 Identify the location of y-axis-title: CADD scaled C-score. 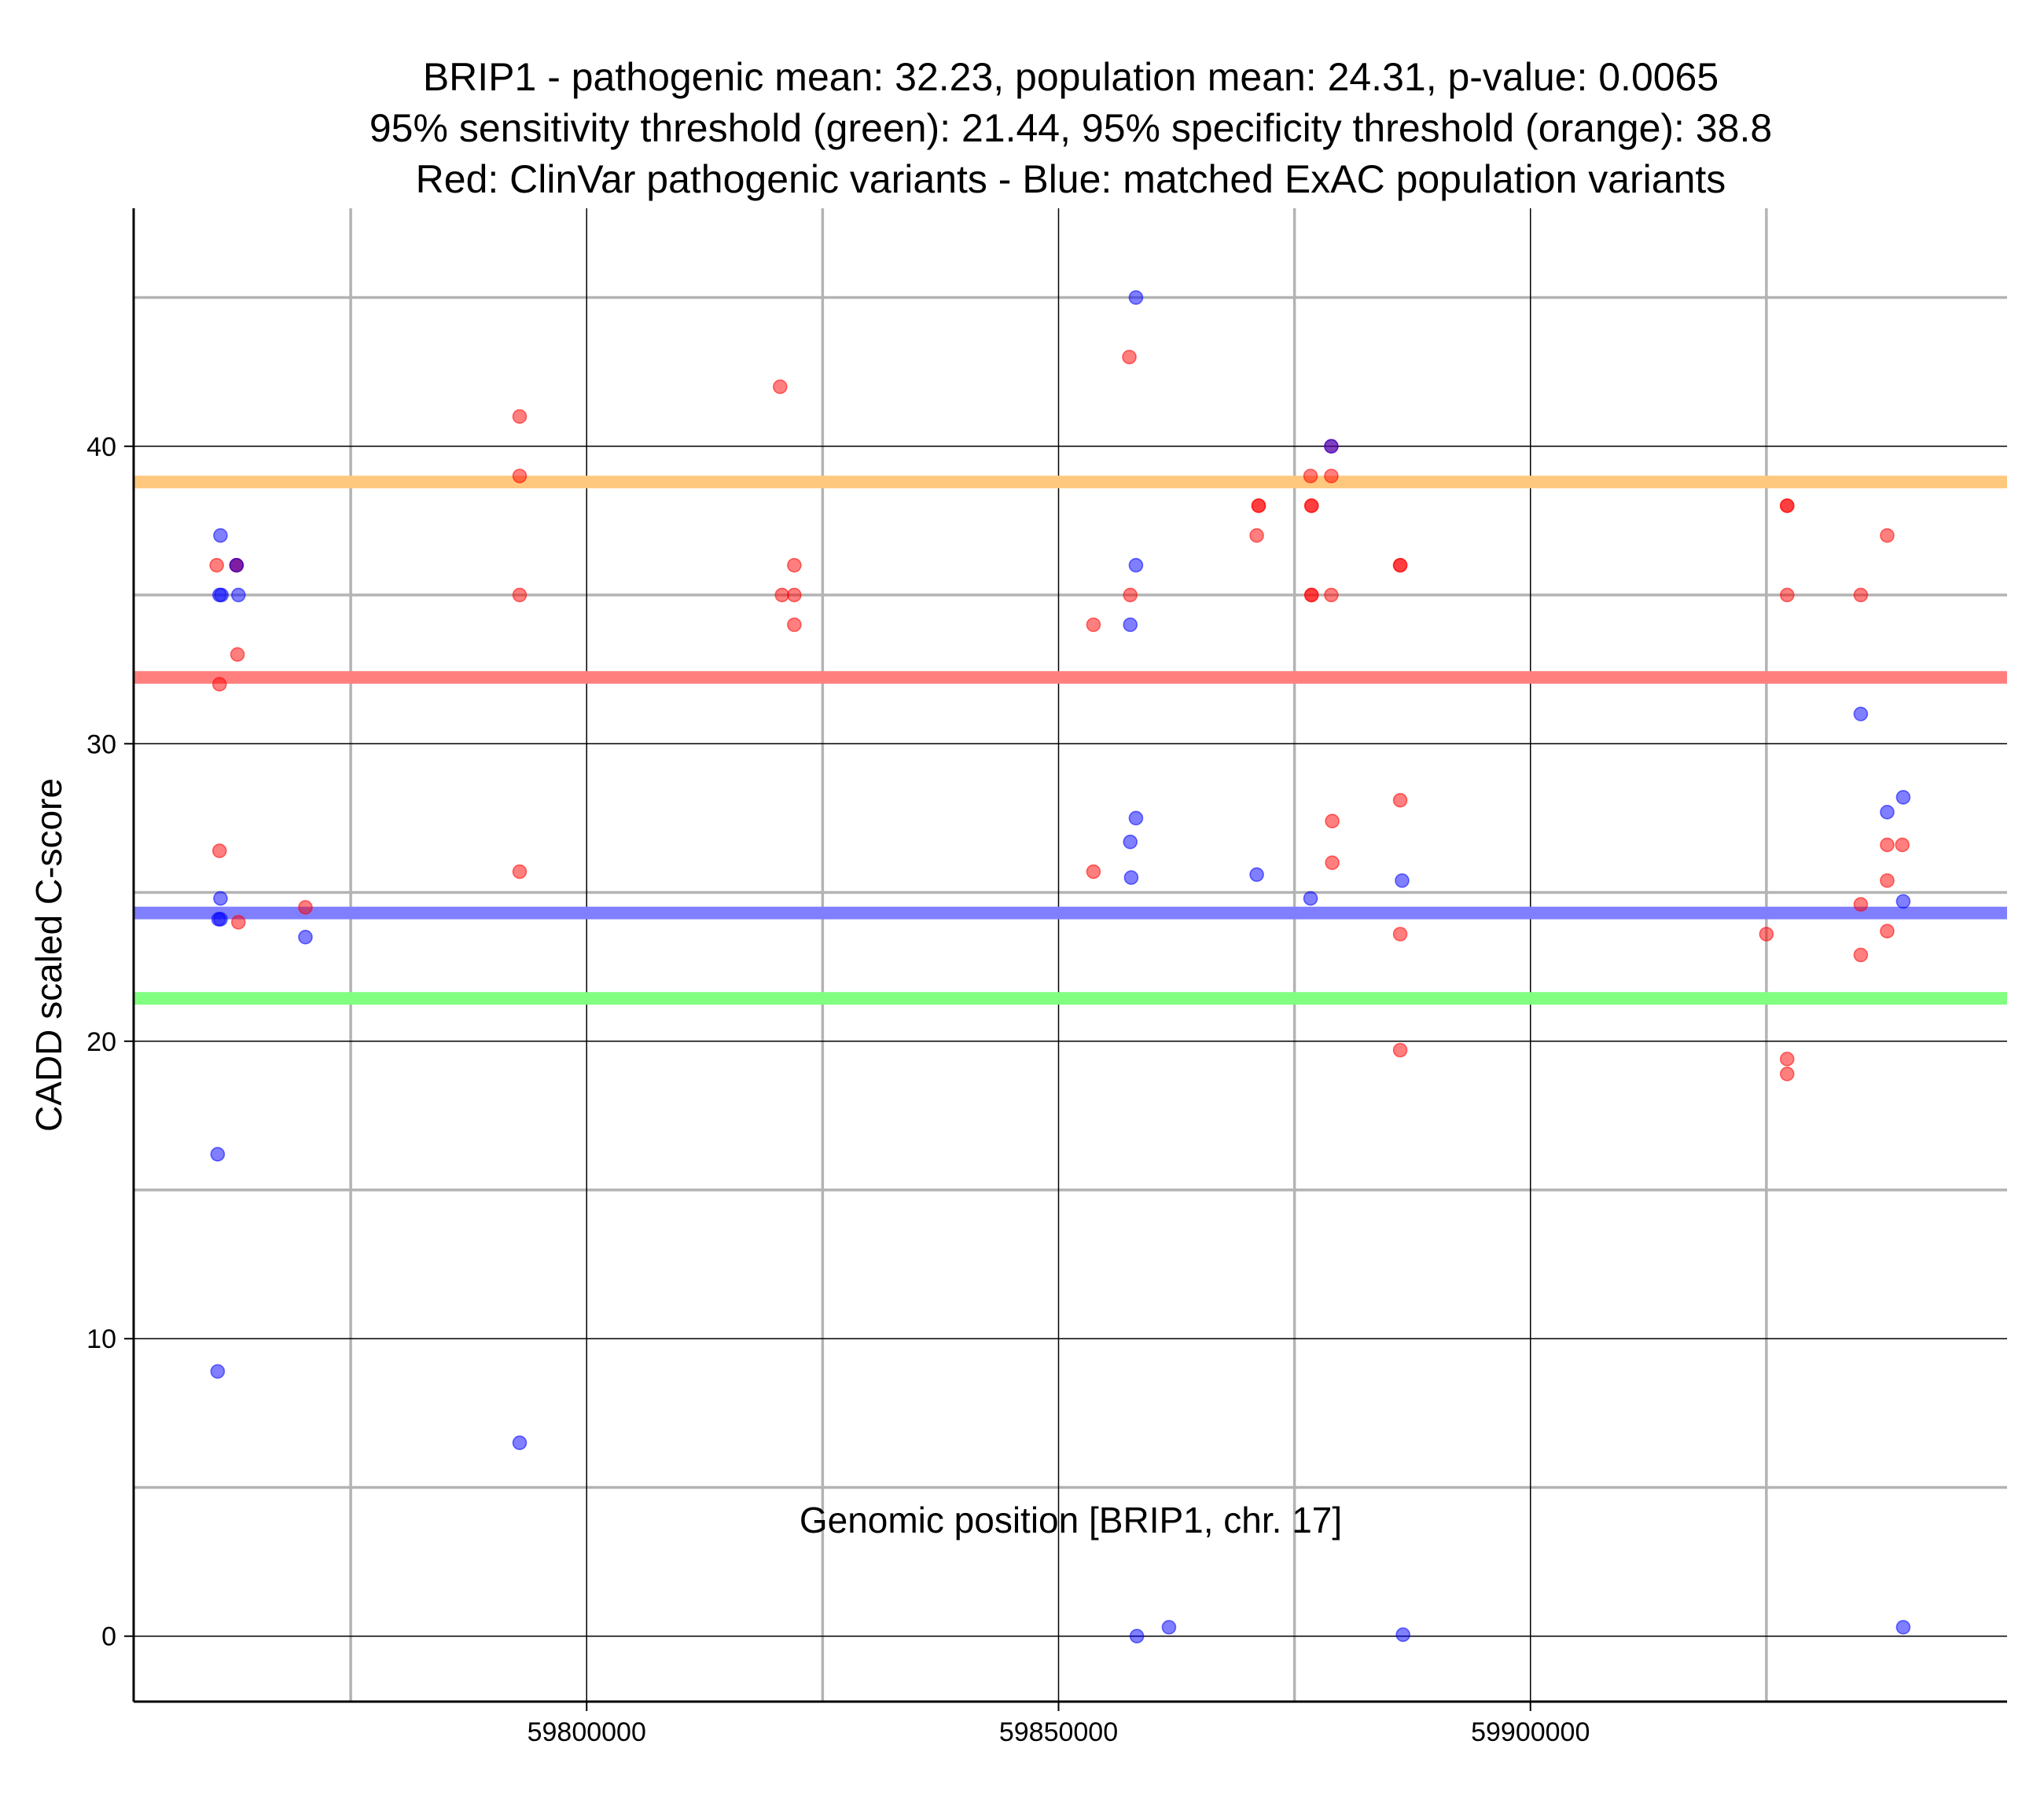
(49, 955).